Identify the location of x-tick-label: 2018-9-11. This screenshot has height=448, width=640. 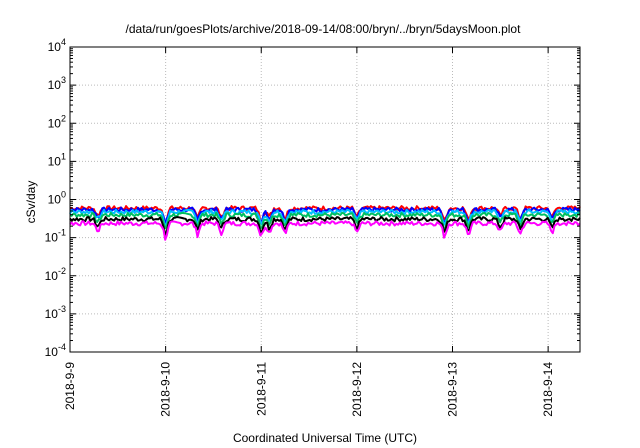
(261, 389).